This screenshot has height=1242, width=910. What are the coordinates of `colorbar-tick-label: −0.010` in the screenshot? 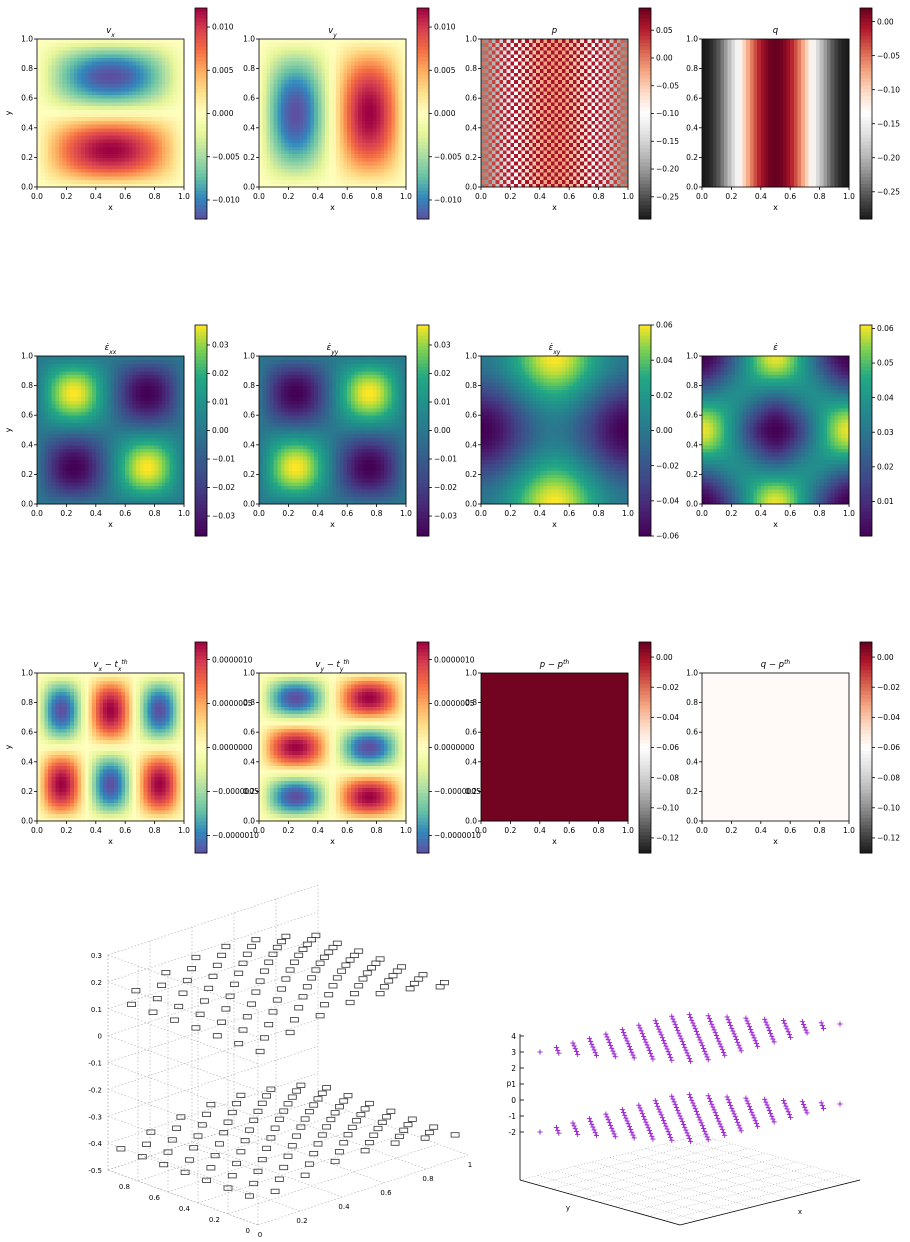 It's located at (226, 200).